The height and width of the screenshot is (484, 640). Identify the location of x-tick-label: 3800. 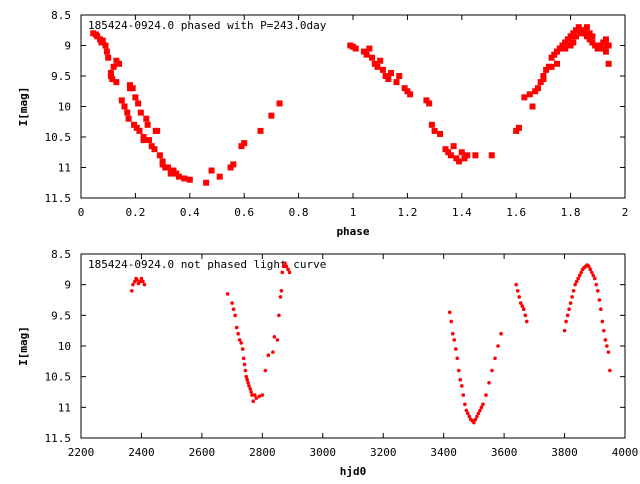
(564, 452).